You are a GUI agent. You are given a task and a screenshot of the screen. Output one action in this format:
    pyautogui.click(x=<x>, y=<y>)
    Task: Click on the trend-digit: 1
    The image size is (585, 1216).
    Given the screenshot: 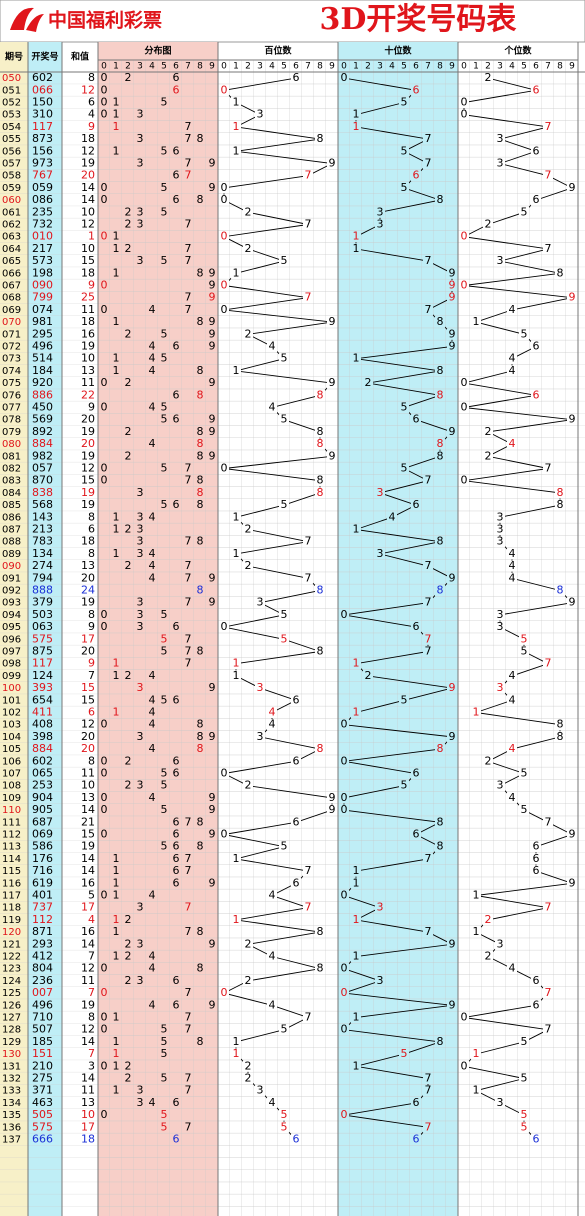 What is the action you would take?
    pyautogui.click(x=236, y=370)
    